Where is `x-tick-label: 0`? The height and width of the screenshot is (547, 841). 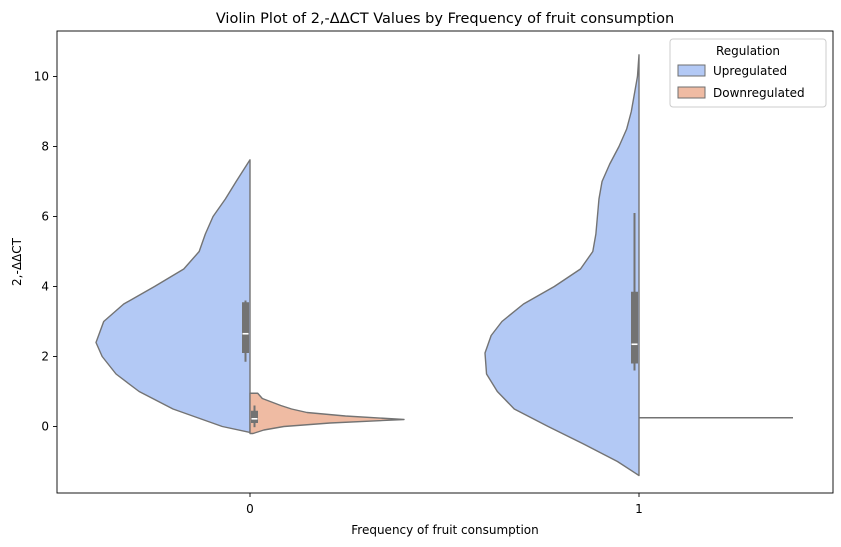
x-tick-label: 0 is located at coordinates (250, 509).